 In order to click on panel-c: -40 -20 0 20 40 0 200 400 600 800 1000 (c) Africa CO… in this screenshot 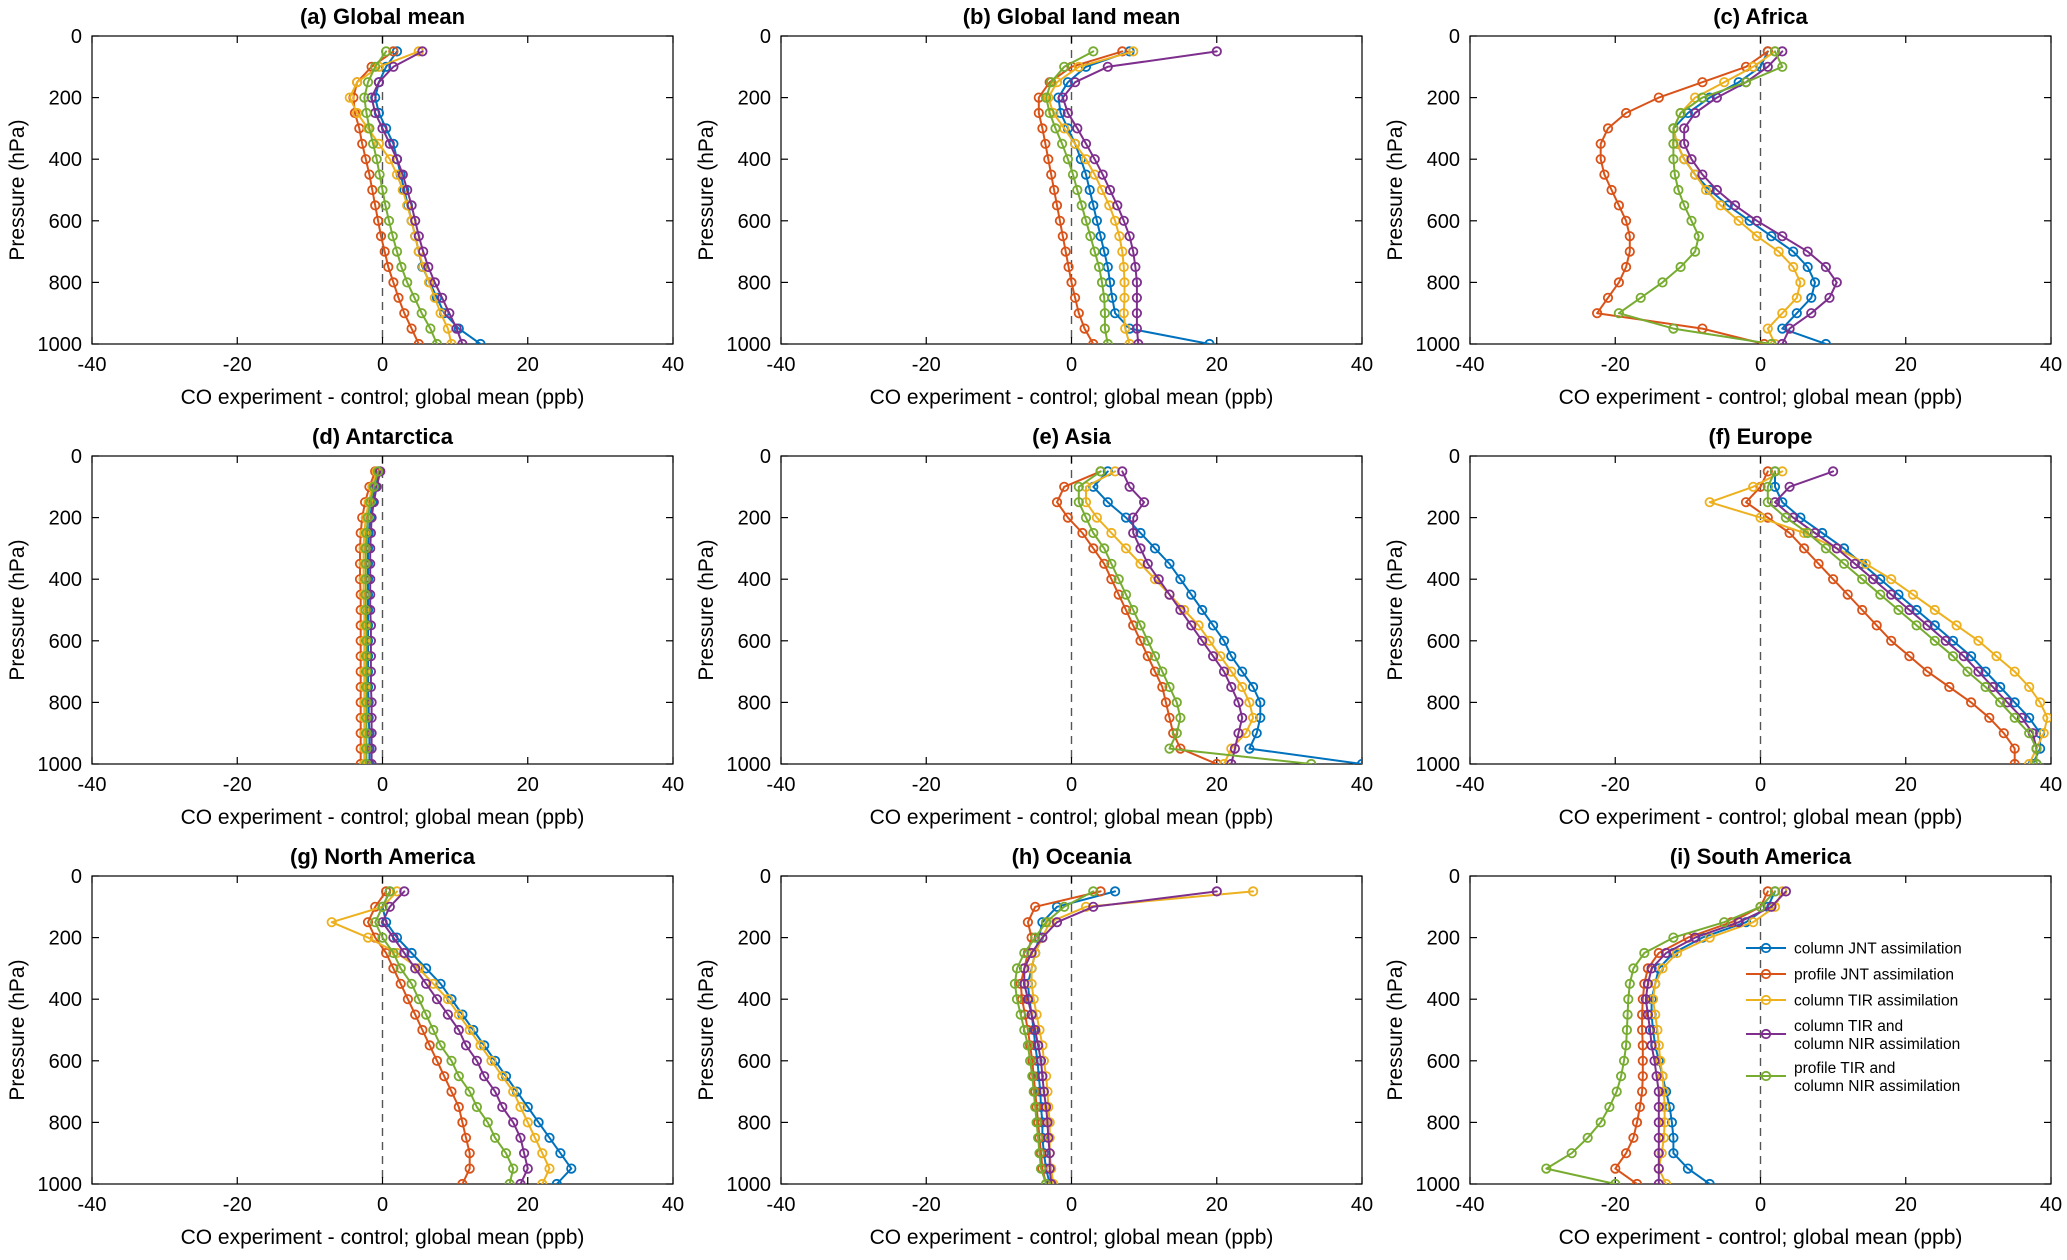, I will do `click(1722, 210)`.